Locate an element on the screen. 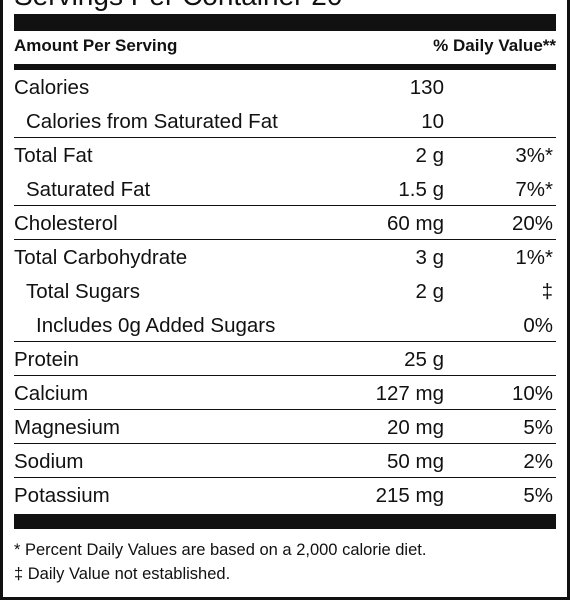 The width and height of the screenshot is (570, 600). nutrient-daily-value: 1%* is located at coordinates (534, 257).